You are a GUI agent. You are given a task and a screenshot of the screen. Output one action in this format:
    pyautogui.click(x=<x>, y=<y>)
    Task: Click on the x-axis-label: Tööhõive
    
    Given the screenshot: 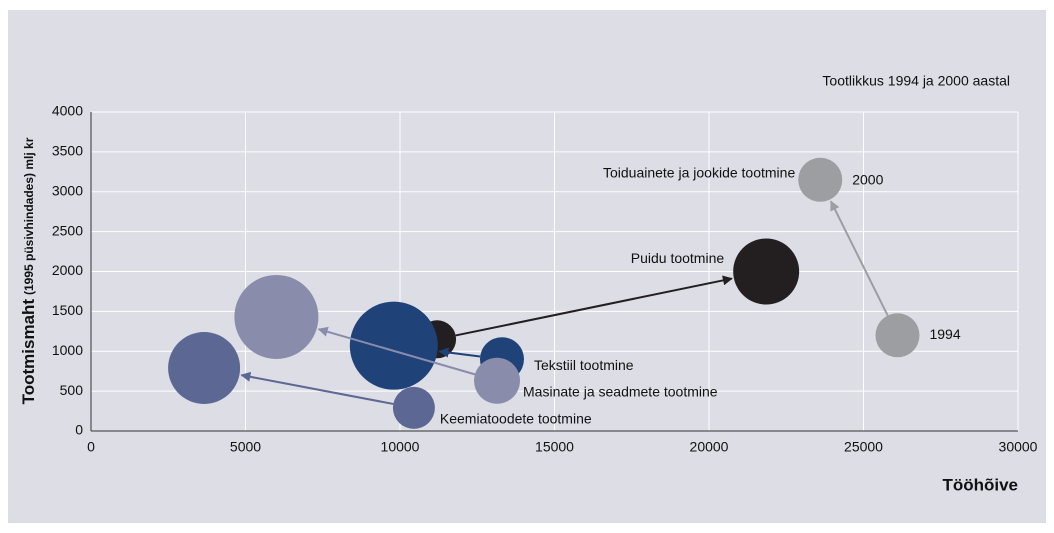 What is the action you would take?
    pyautogui.click(x=980, y=484)
    